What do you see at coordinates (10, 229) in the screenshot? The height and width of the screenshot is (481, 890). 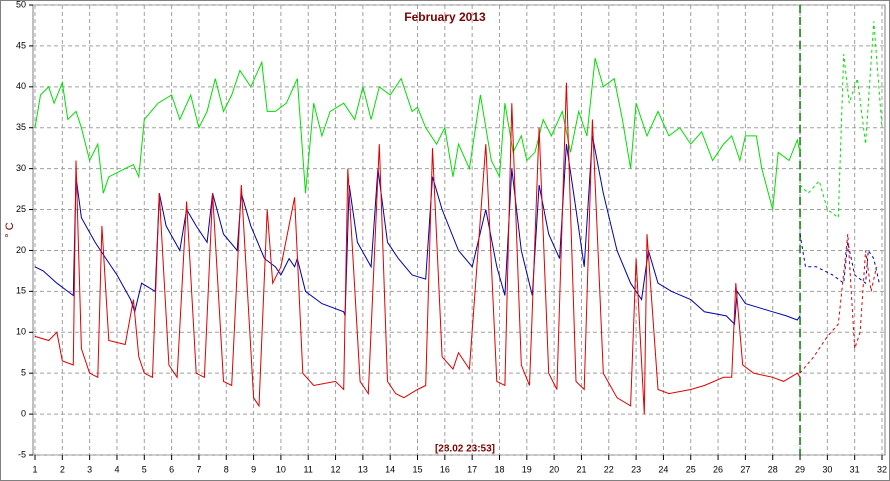 I see `y-axis-label: ° C` at bounding box center [10, 229].